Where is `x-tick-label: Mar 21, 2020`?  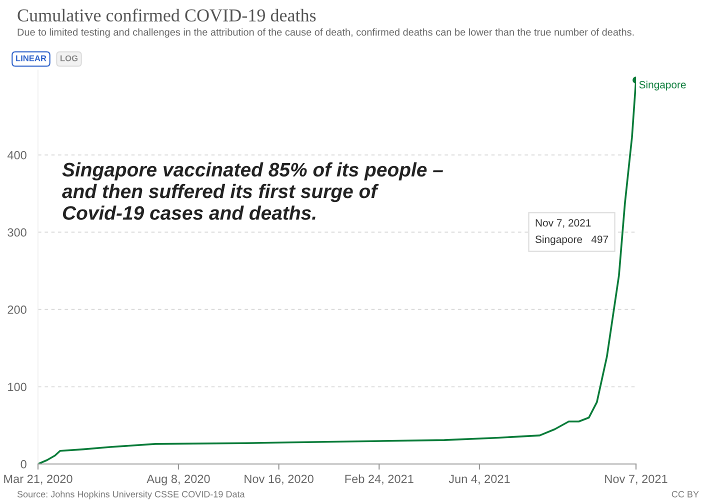 x-tick-label: Mar 21, 2020 is located at coordinates (38, 479).